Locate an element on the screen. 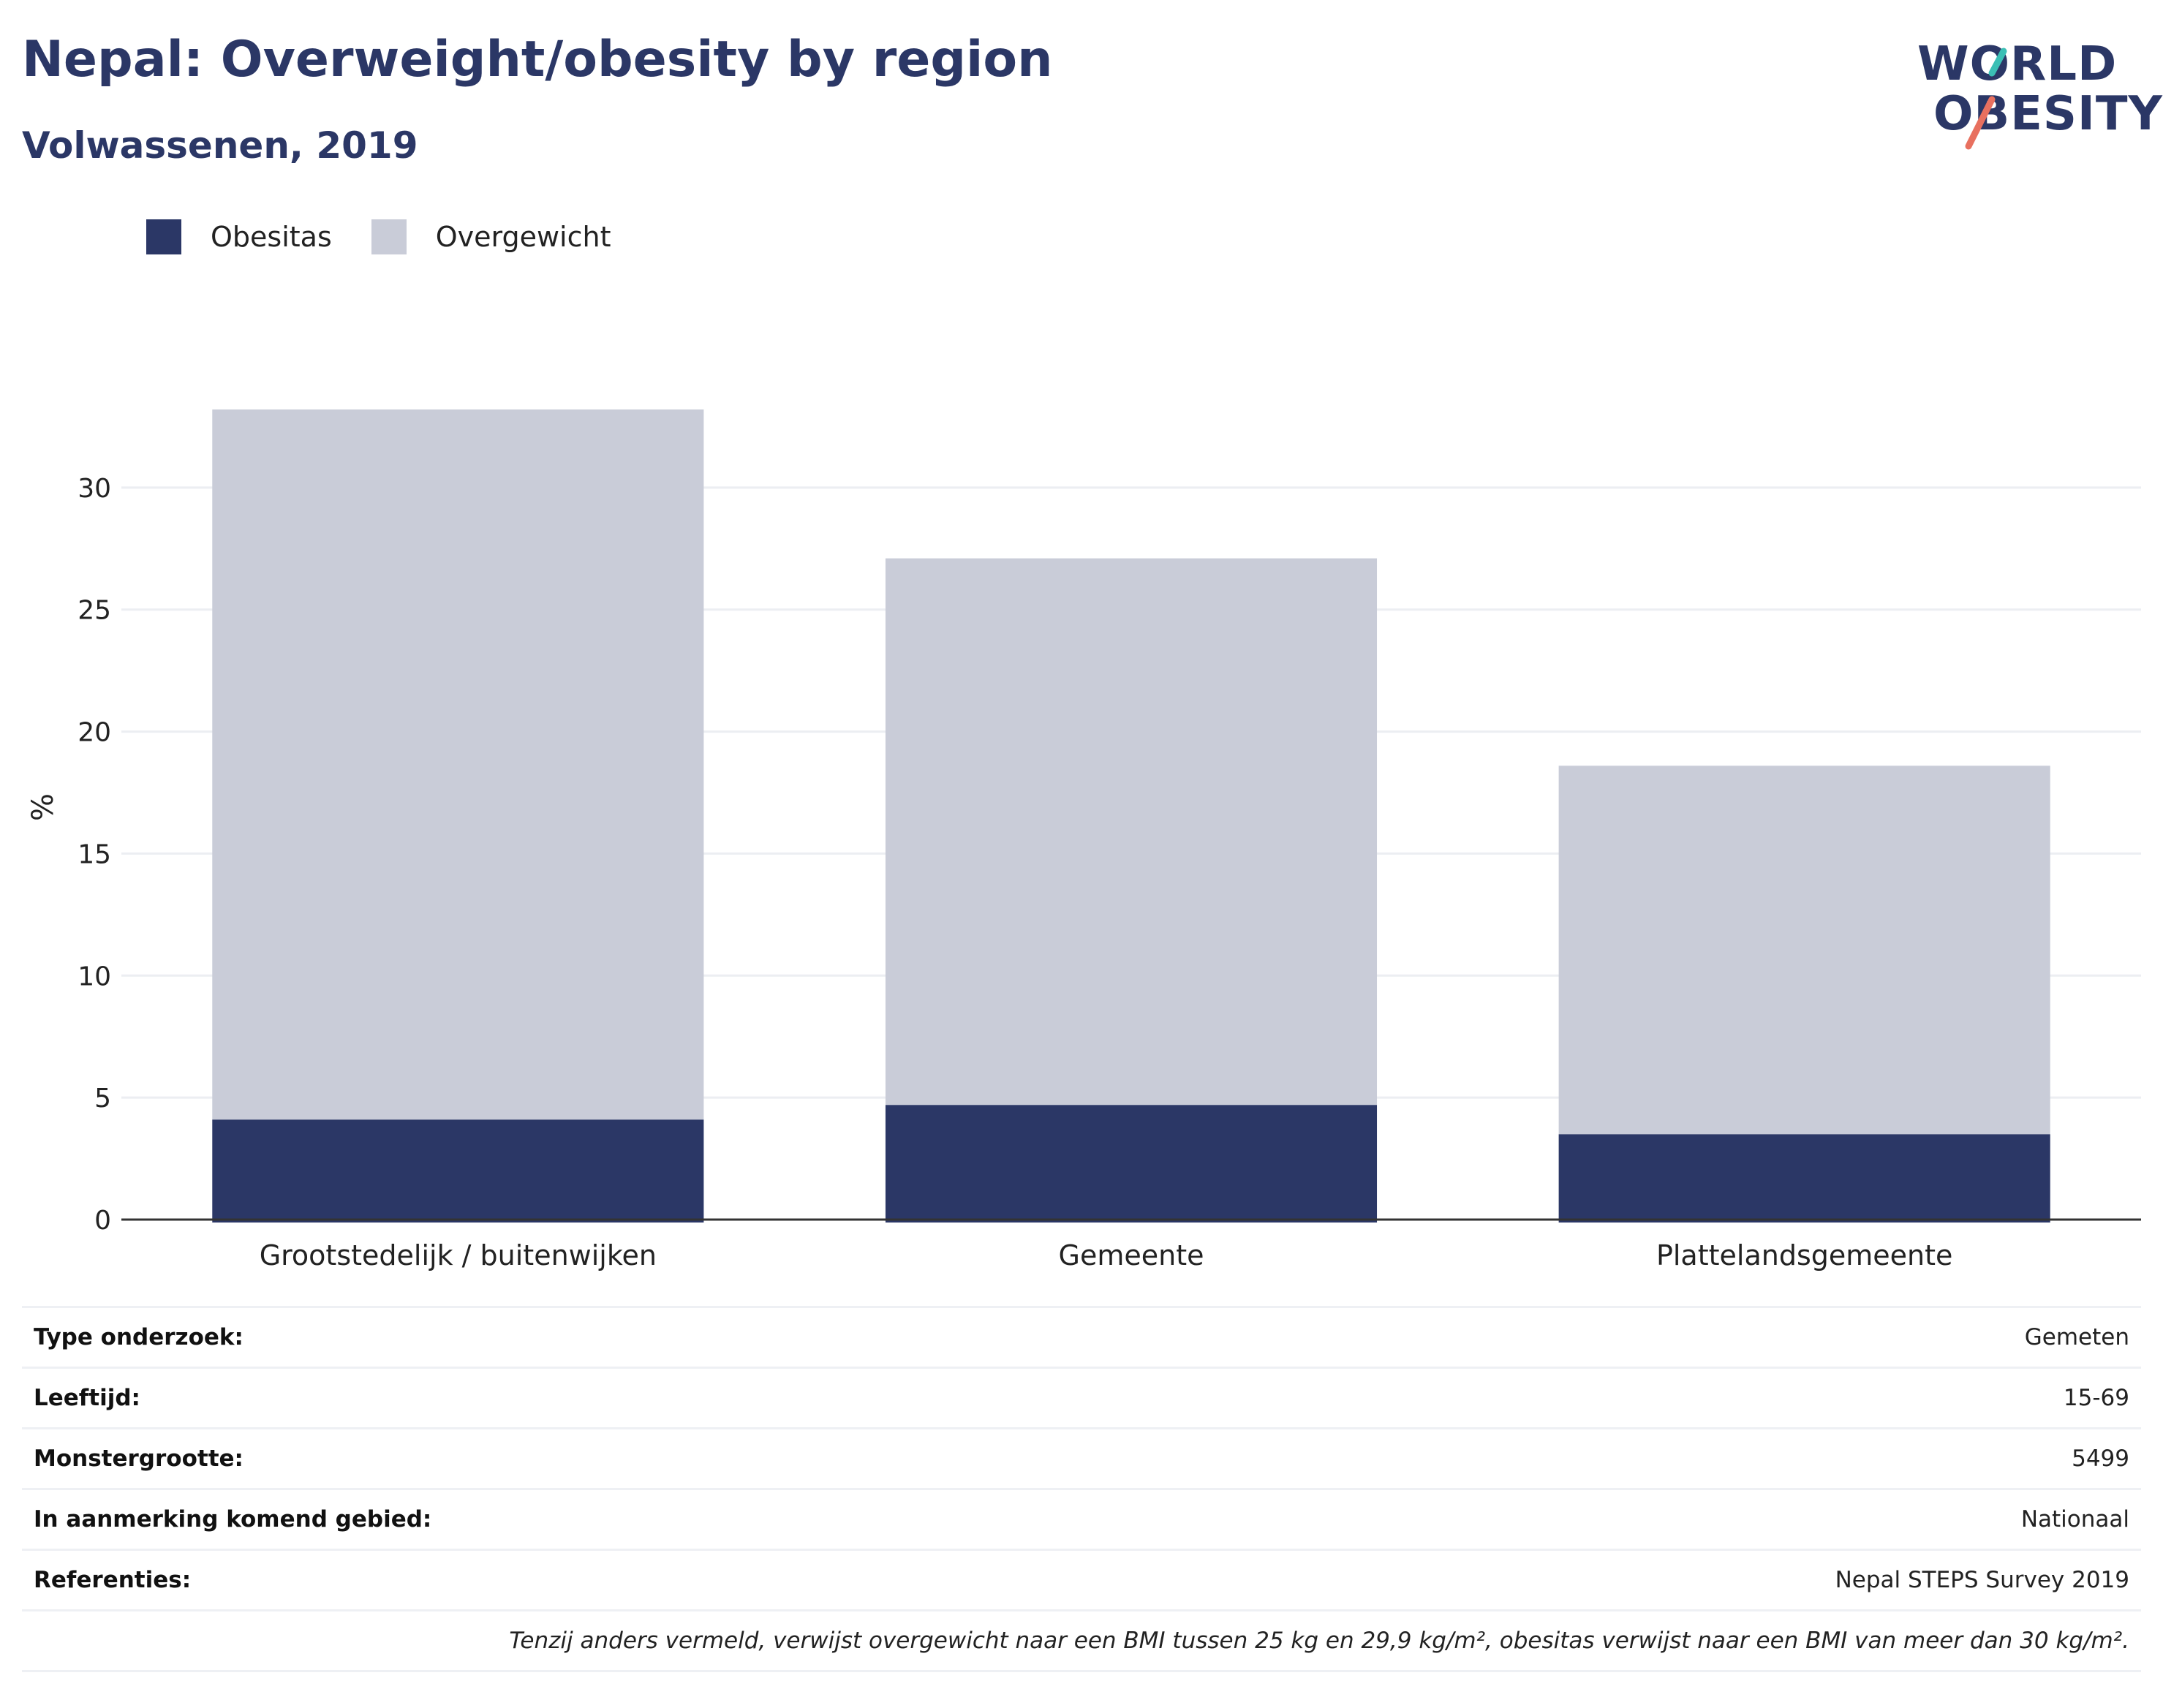 This screenshot has width=2163, height=1708. meta-value: 15-69 is located at coordinates (2096, 1398).